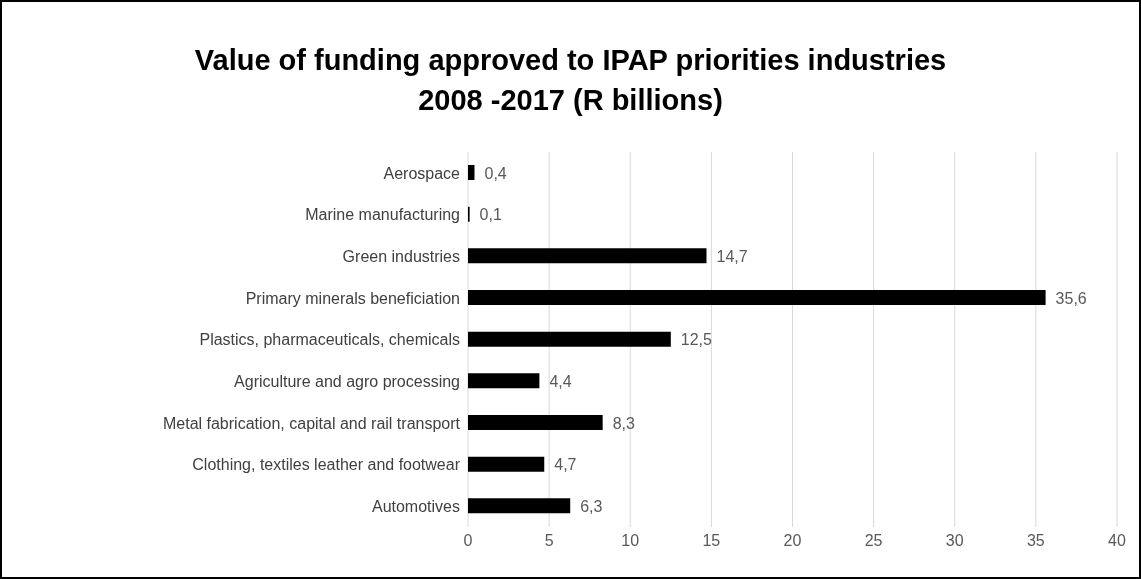 The image size is (1141, 579). Describe the element at coordinates (570, 80) in the screenshot. I see `chart-title: Value of funding approved to IPAP priorities industries 2008 -2017 (R billions)` at that location.